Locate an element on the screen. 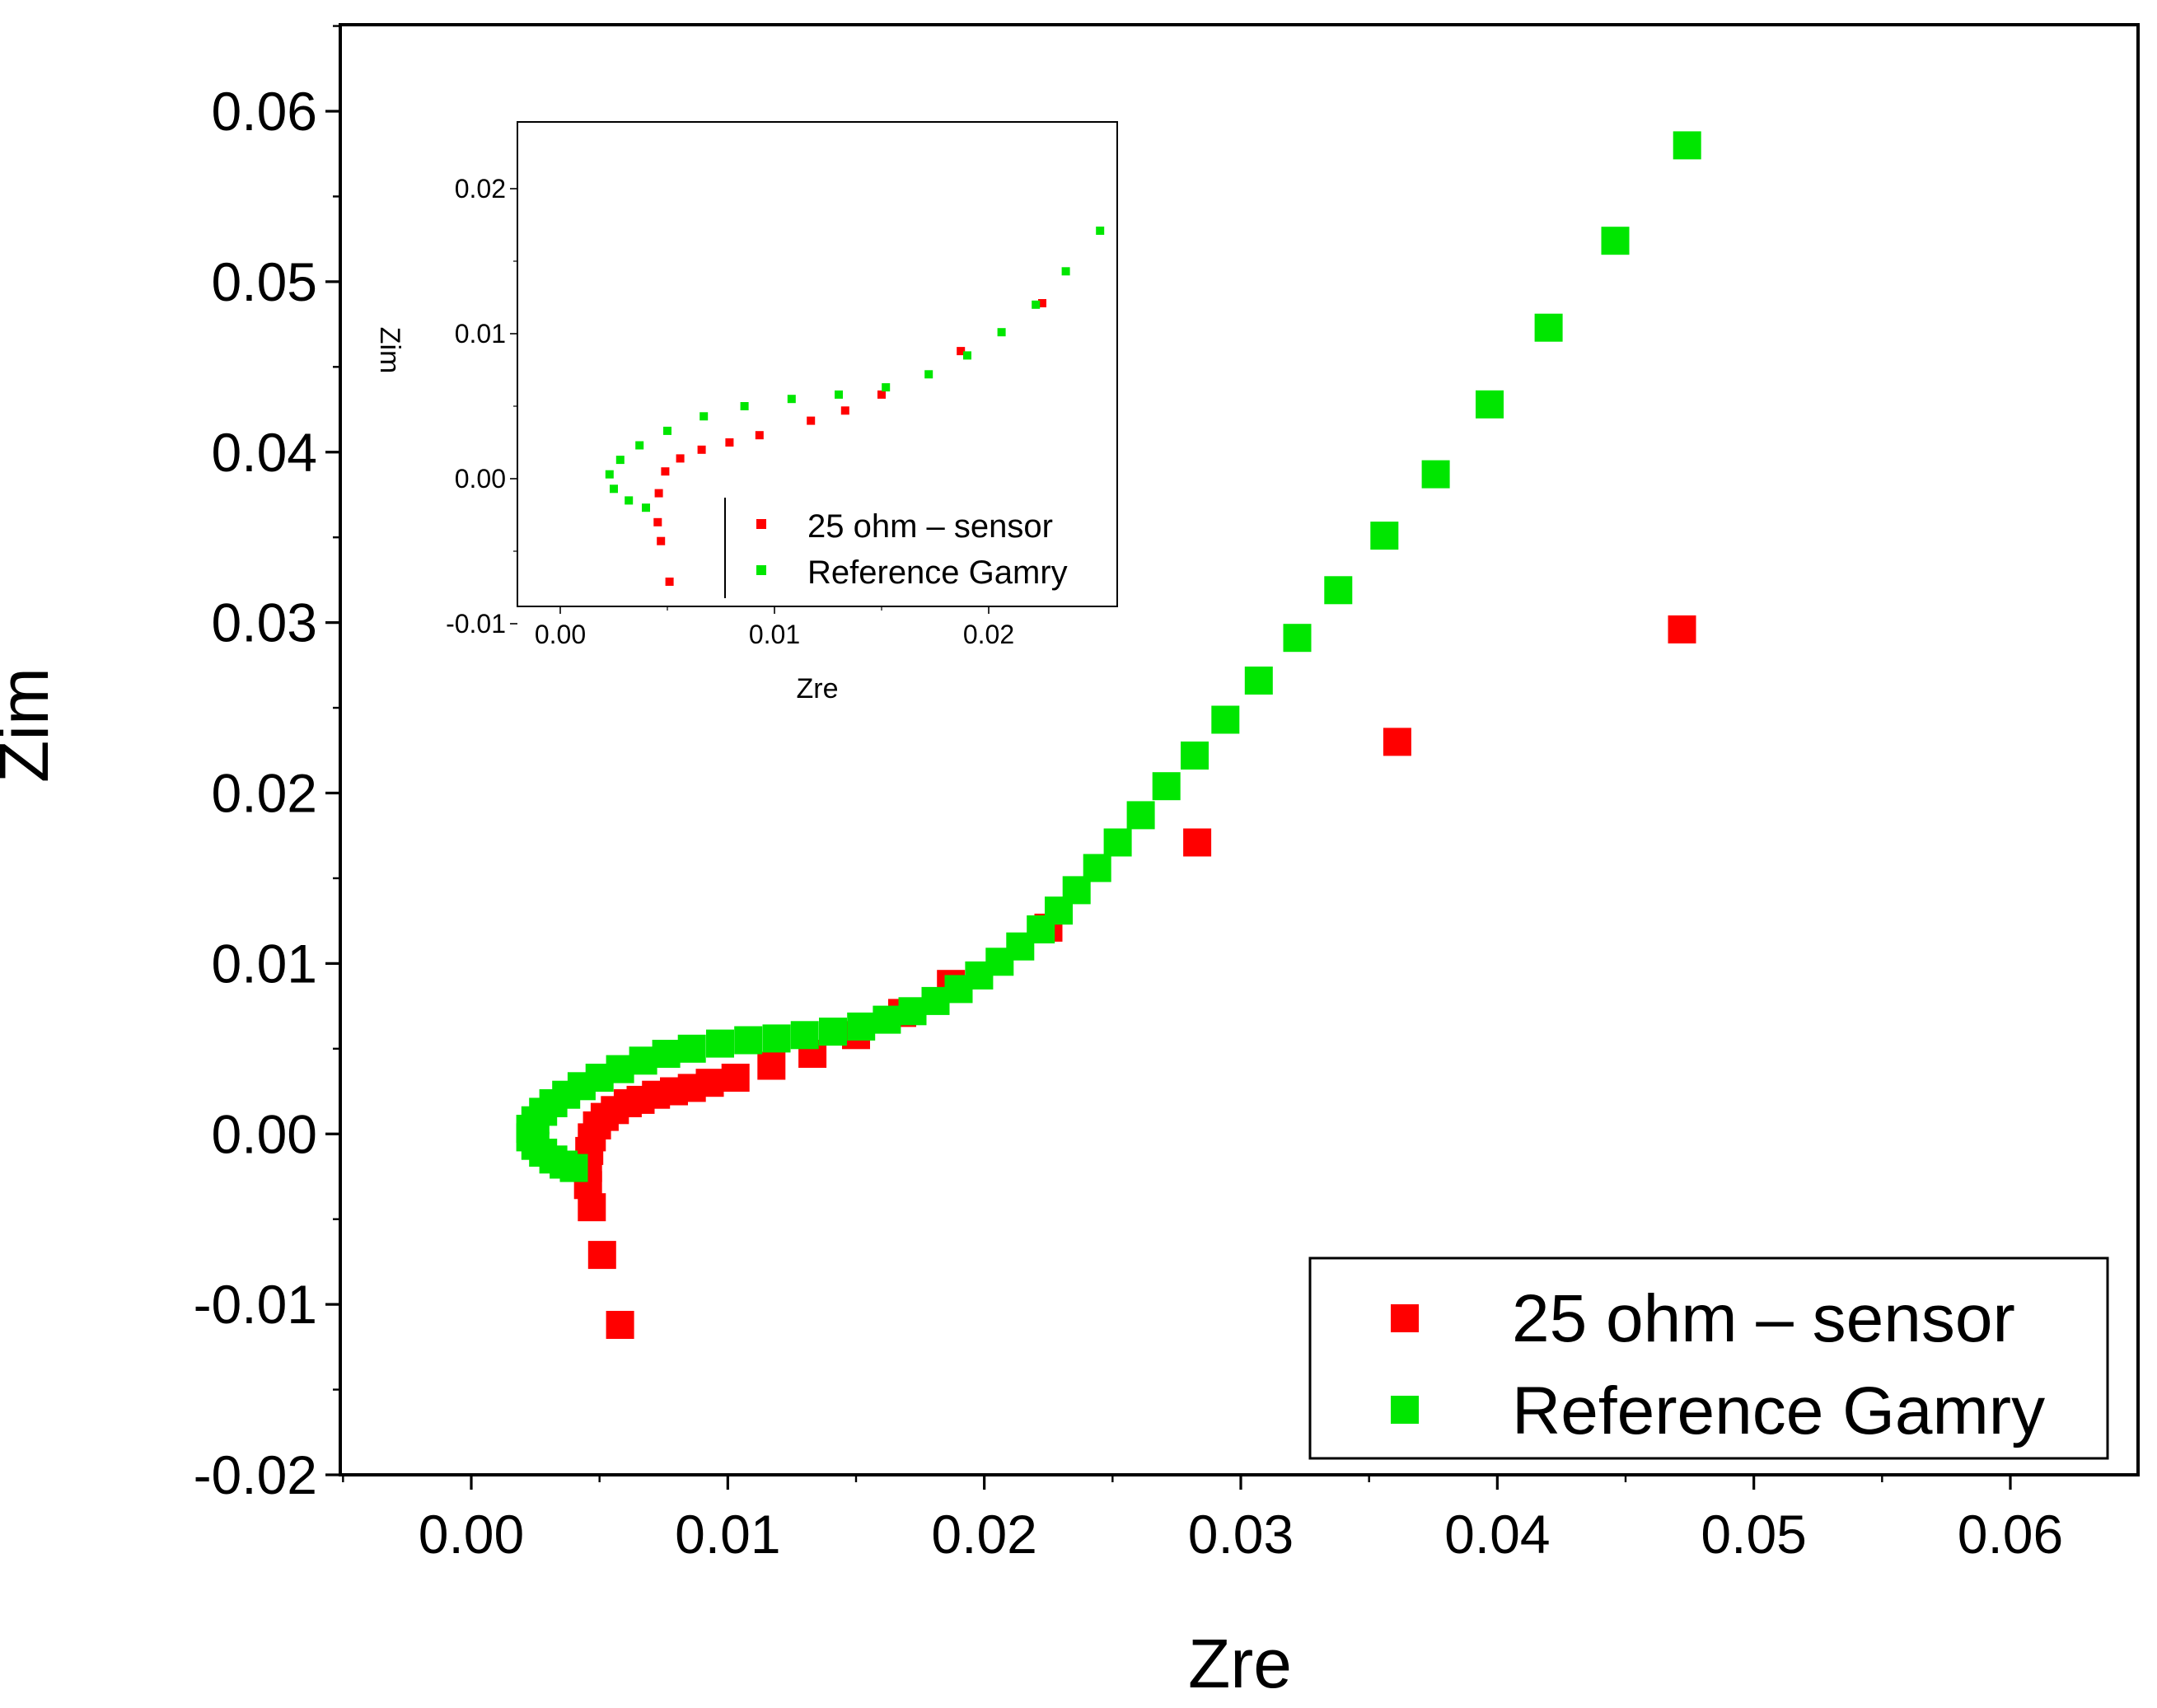  inset-x-axis-label: Zre is located at coordinates (818, 688).